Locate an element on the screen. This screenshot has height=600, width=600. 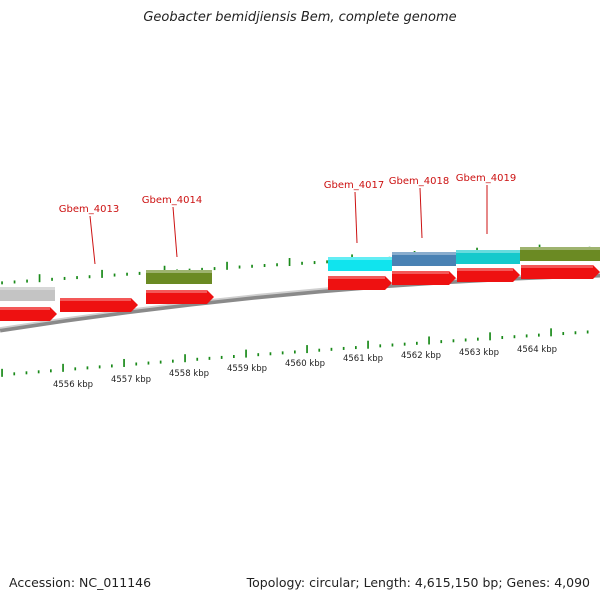
kbp-label: 4560 kbp is located at coordinates (305, 364).